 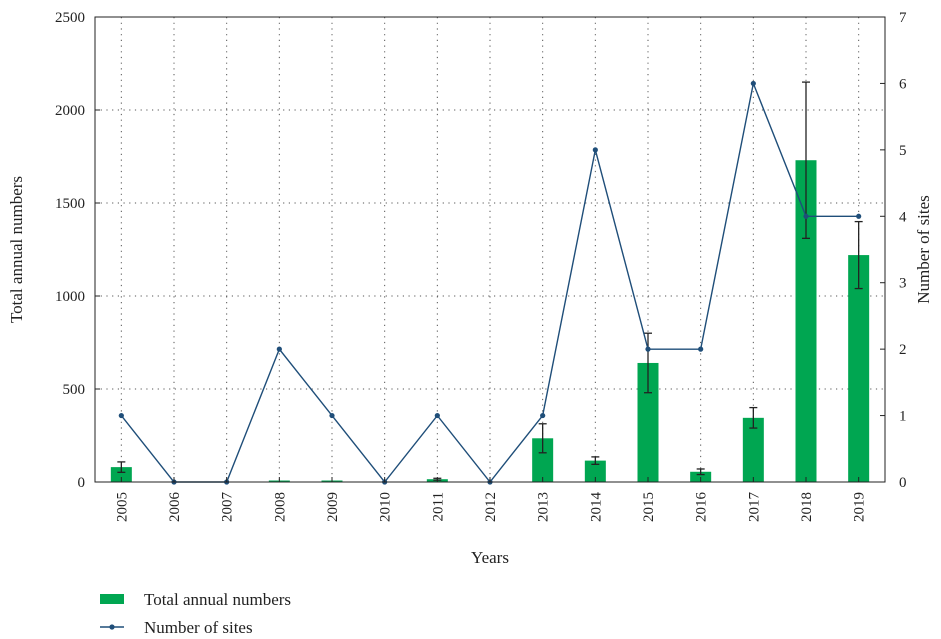 What do you see at coordinates (753, 449) in the screenshot?
I see `bar-2017` at bounding box center [753, 449].